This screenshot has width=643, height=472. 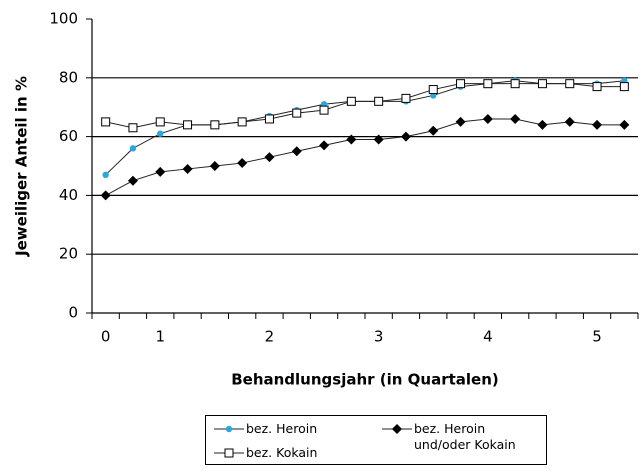 What do you see at coordinates (68, 254) in the screenshot?
I see `y-tick-label: 20` at bounding box center [68, 254].